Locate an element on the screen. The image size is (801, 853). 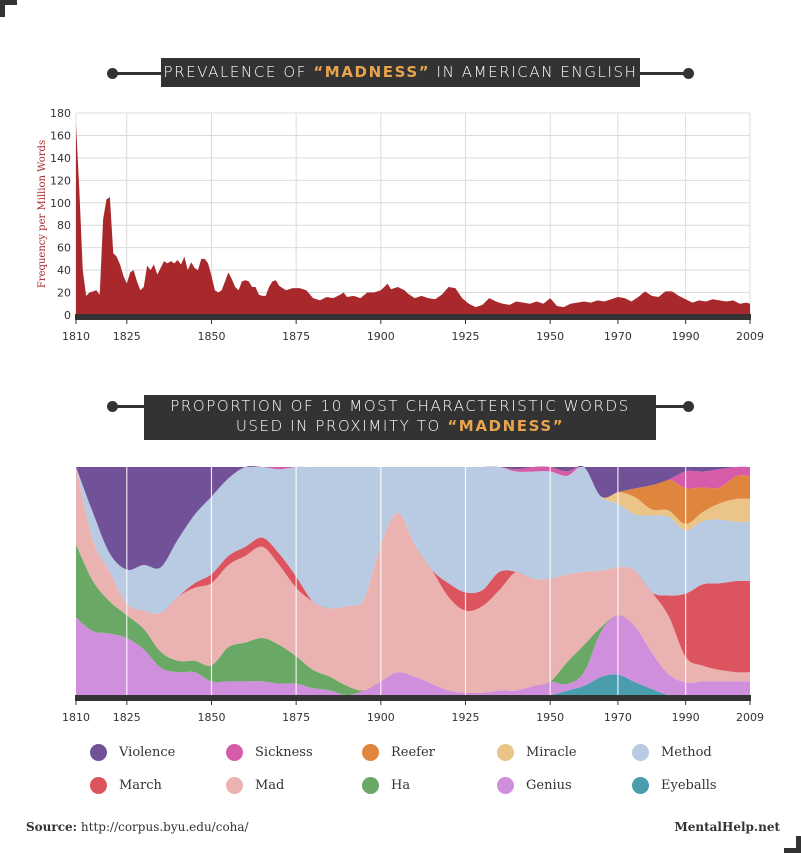
legend-label: Miracle is located at coordinates (551, 752).